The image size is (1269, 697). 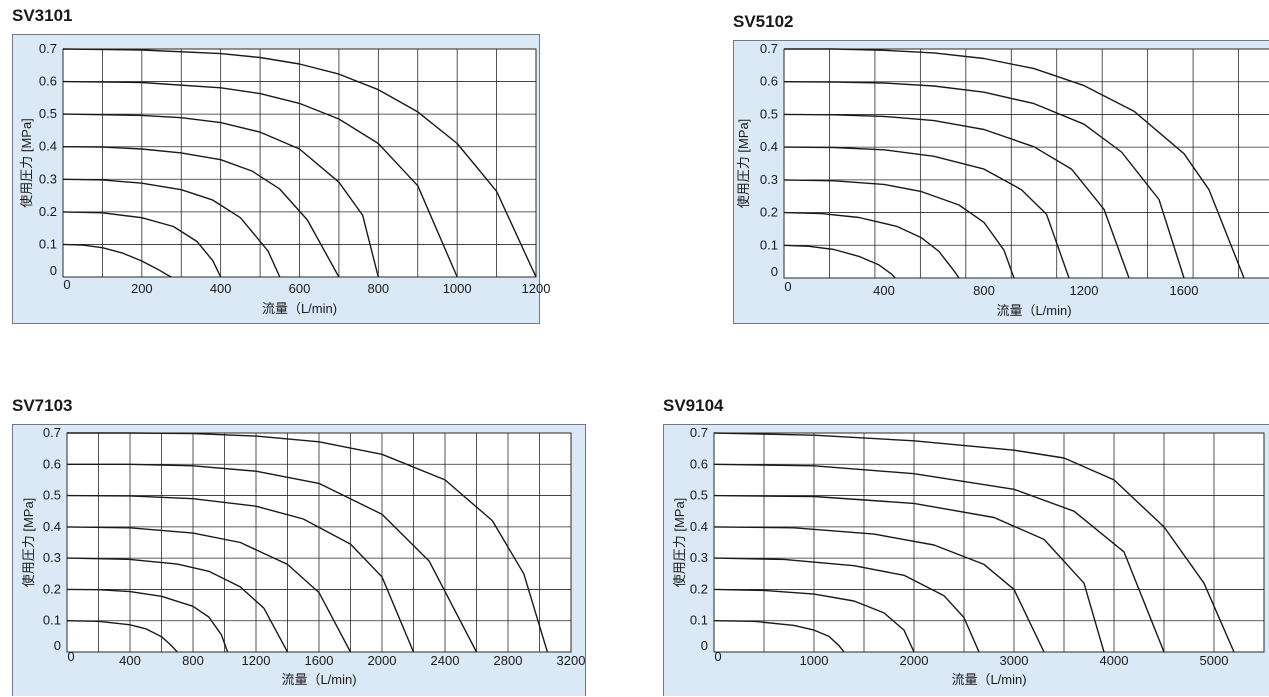 I want to click on x-tick-label: 600, so click(x=300, y=288).